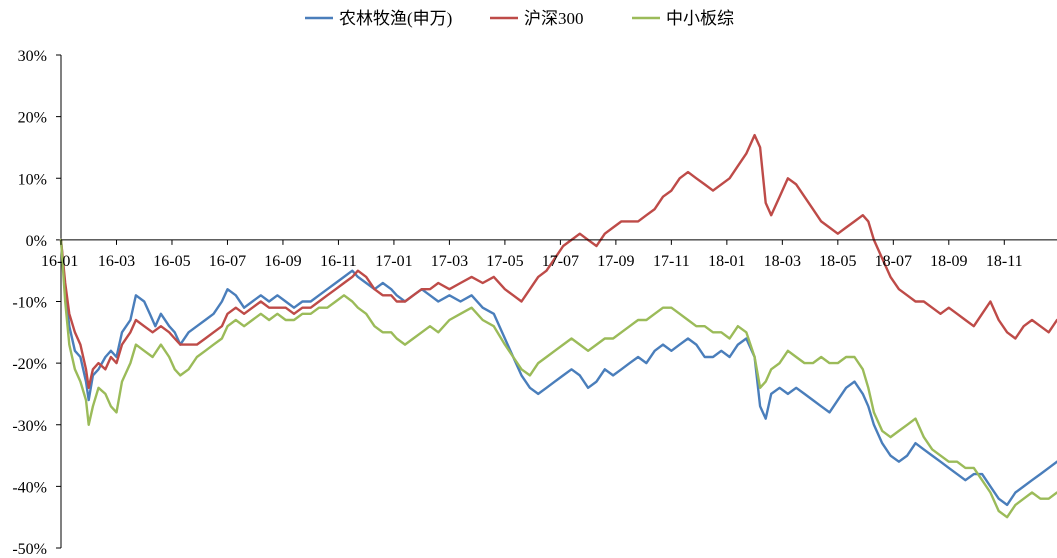  Describe the element at coordinates (29, 549) in the screenshot. I see `y-tick-label: -50%` at that location.